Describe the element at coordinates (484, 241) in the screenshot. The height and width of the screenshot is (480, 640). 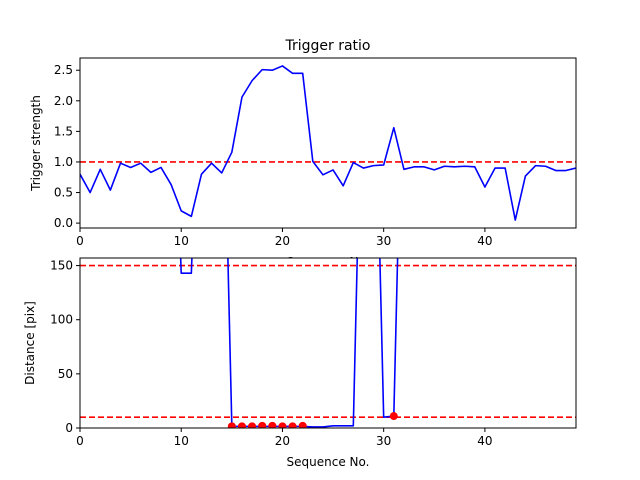
I see `x-tick-label-top: 40` at that location.